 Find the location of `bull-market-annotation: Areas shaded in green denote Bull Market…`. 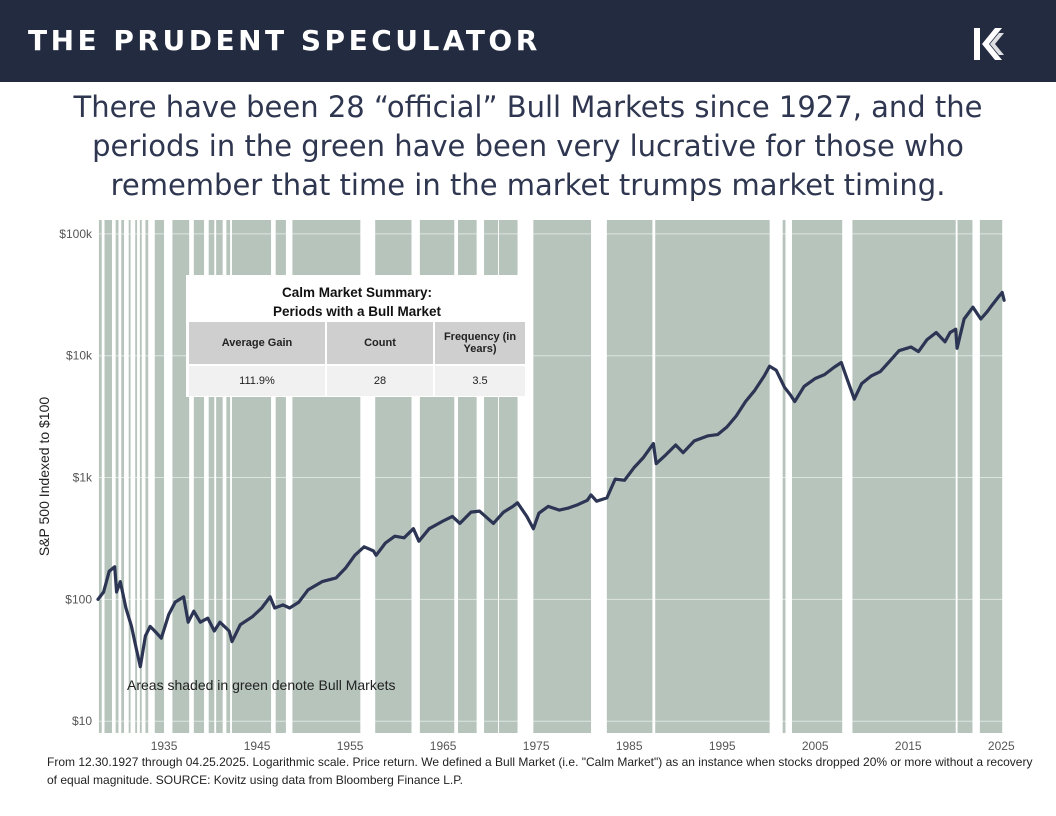

bull-market-annotation: Areas shaded in green denote Bull Market… is located at coordinates (261, 685).